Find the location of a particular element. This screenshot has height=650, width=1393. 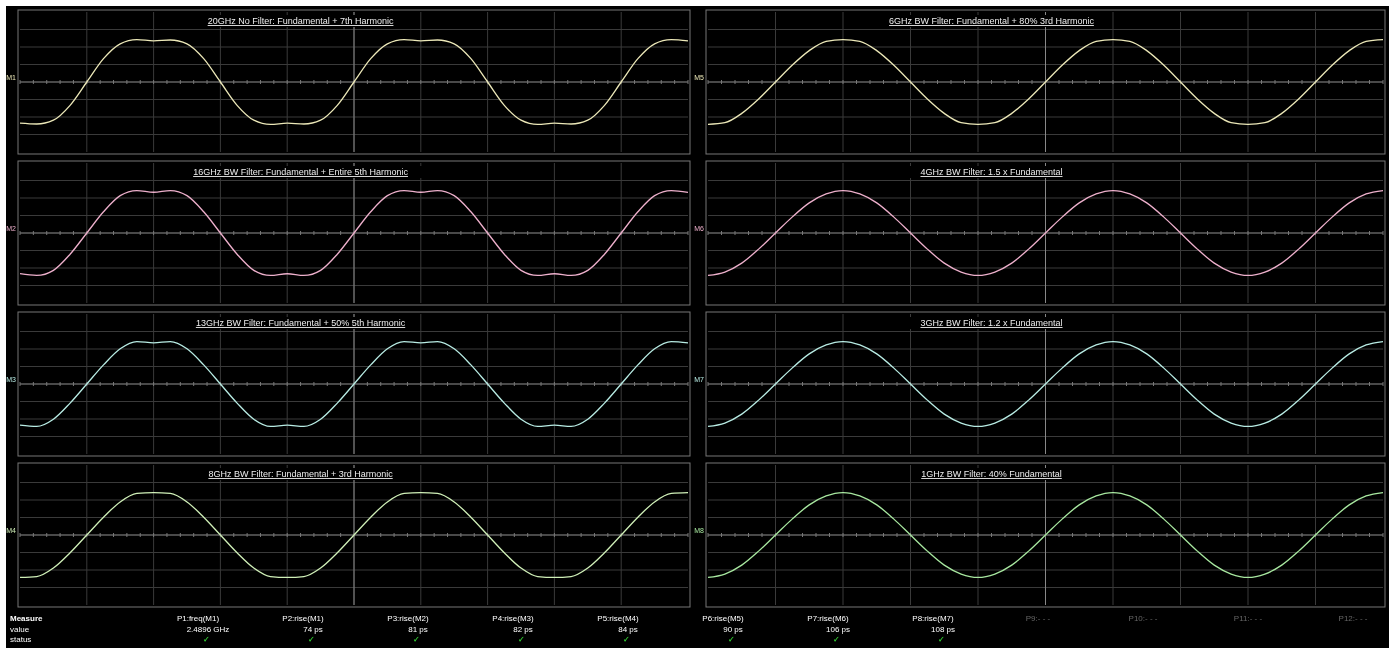

chart-title: 6GHz BW Filter: Fundamental + 80% 3rd Harmonic is located at coordinates (992, 21).